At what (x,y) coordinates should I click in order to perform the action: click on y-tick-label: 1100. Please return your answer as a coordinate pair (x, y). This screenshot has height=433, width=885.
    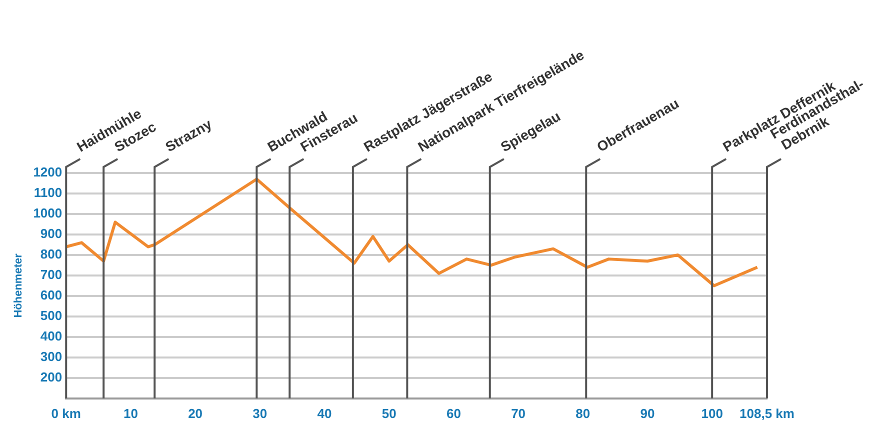
    Looking at the image, I should click on (48, 192).